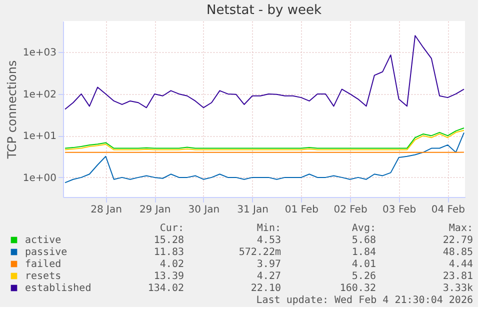 The height and width of the screenshot is (323, 497). I want to click on text: Last update: Wed Feb 4 21:30:04 2026, so click(364, 300).